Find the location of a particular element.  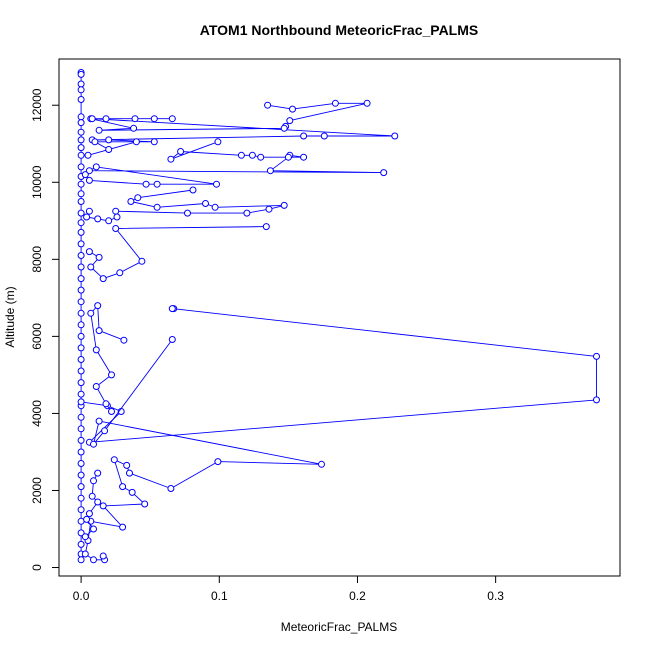

y-tick-label: 2000 is located at coordinates (37, 490).